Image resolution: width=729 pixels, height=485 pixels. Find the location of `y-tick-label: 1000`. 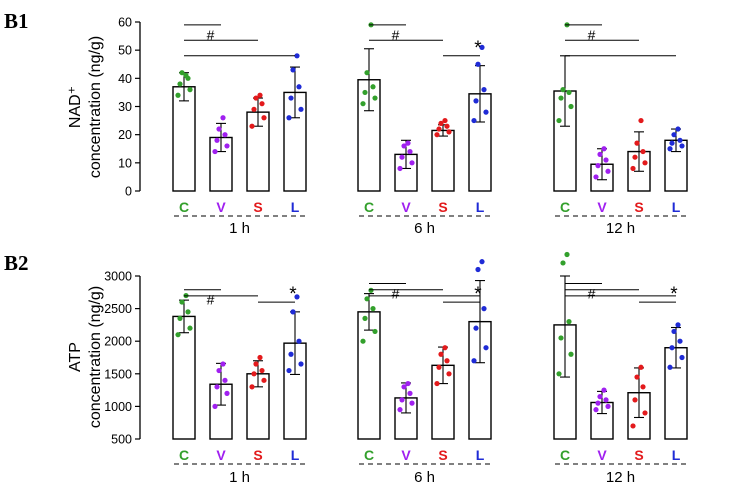

y-tick-label: 1000 is located at coordinates (118, 407).